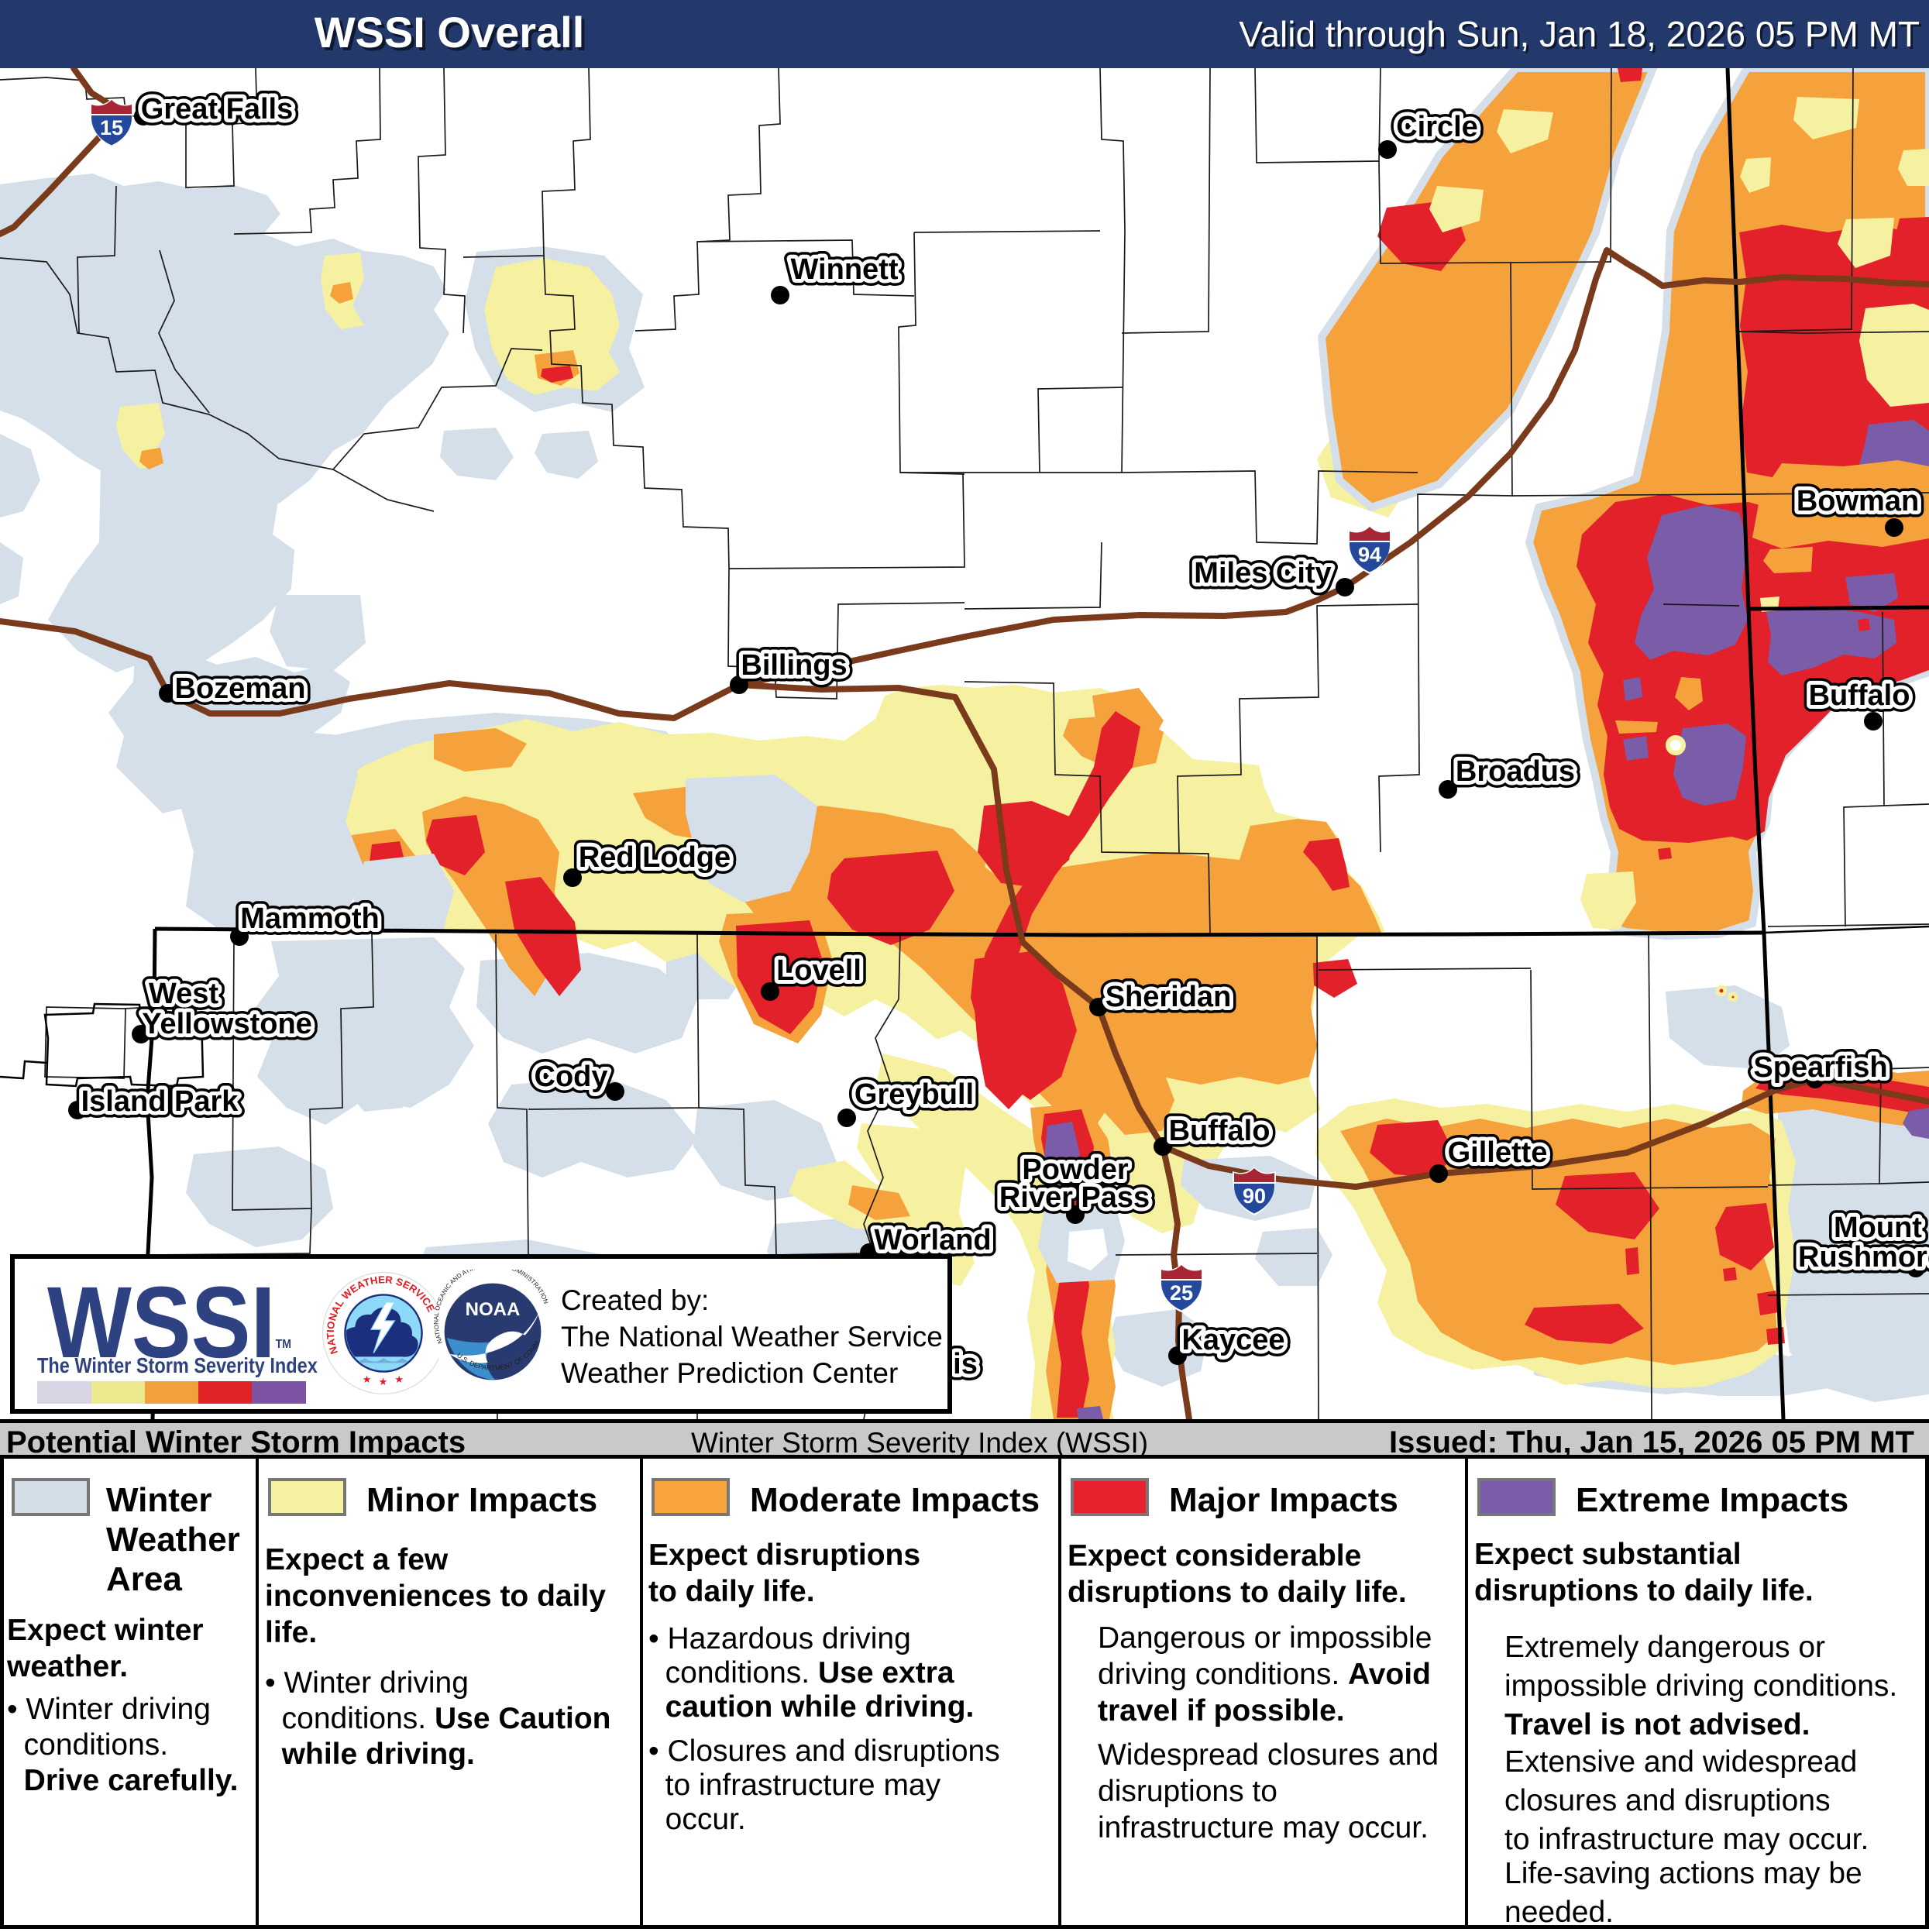 This screenshot has height=1932, width=1929. I want to click on svg-text: 25, so click(1181, 1293).